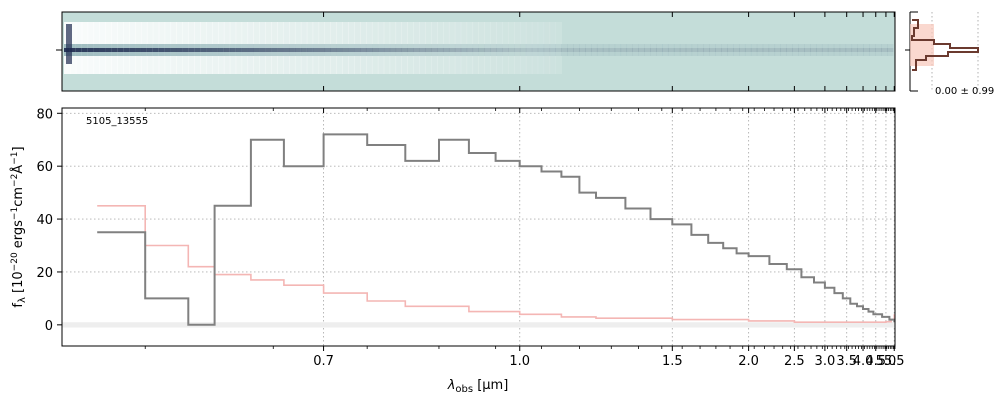  What do you see at coordinates (825, 361) in the screenshot?
I see `x-tick-label: 3.0` at bounding box center [825, 361].